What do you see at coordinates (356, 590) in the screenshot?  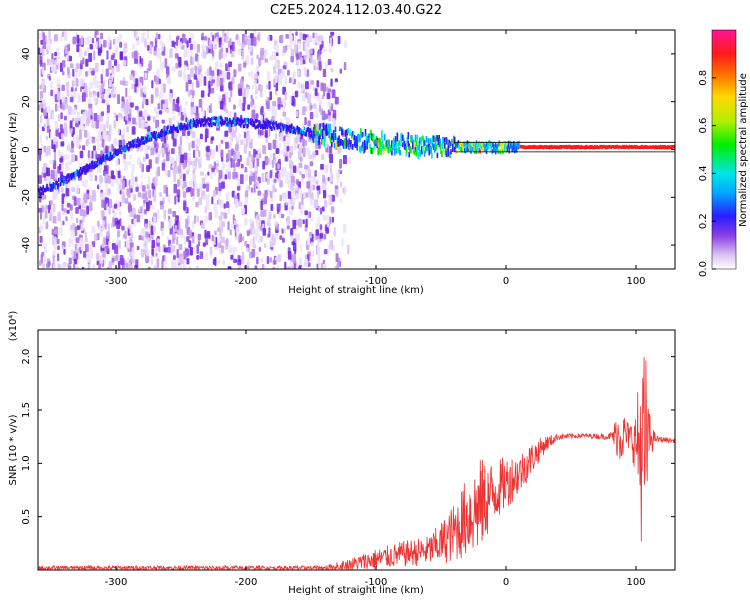 I see `snr-x-label: Height of straight line (km)` at bounding box center [356, 590].